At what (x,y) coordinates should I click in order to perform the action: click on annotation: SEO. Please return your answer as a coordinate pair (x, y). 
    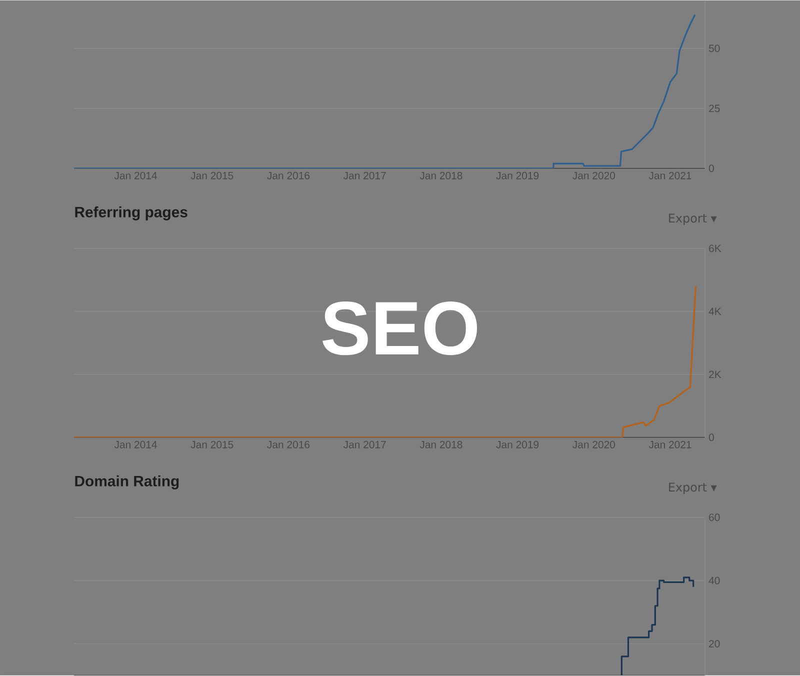
    Looking at the image, I should click on (400, 329).